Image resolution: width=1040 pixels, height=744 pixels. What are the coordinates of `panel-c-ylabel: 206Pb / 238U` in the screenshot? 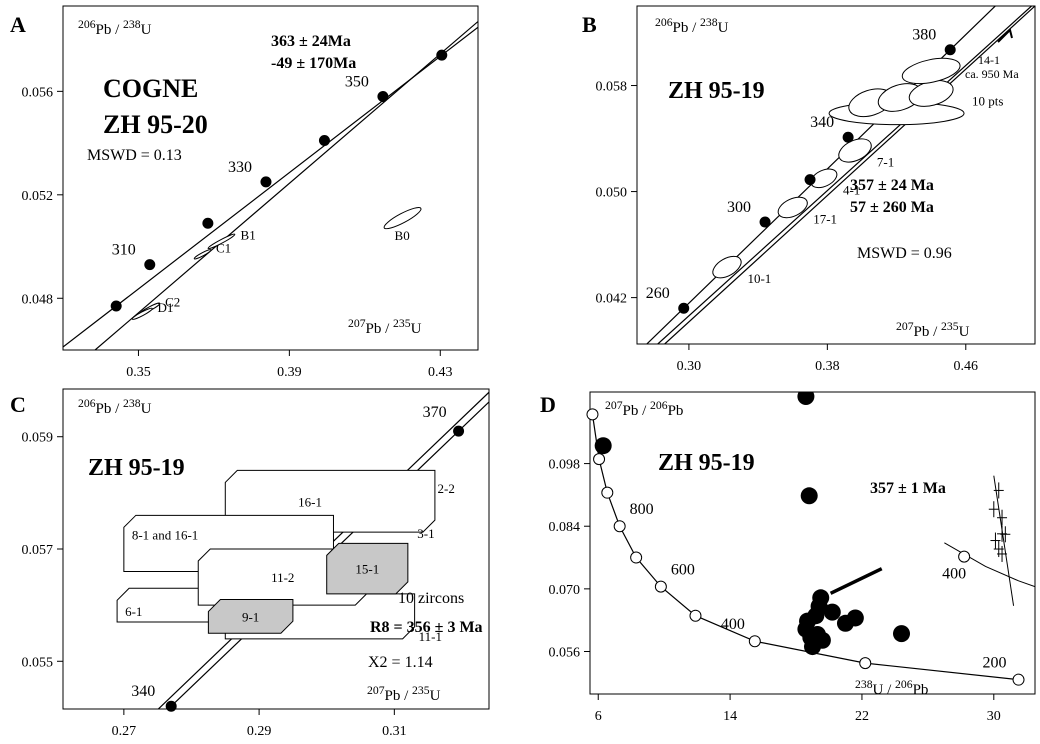 It's located at (115, 407).